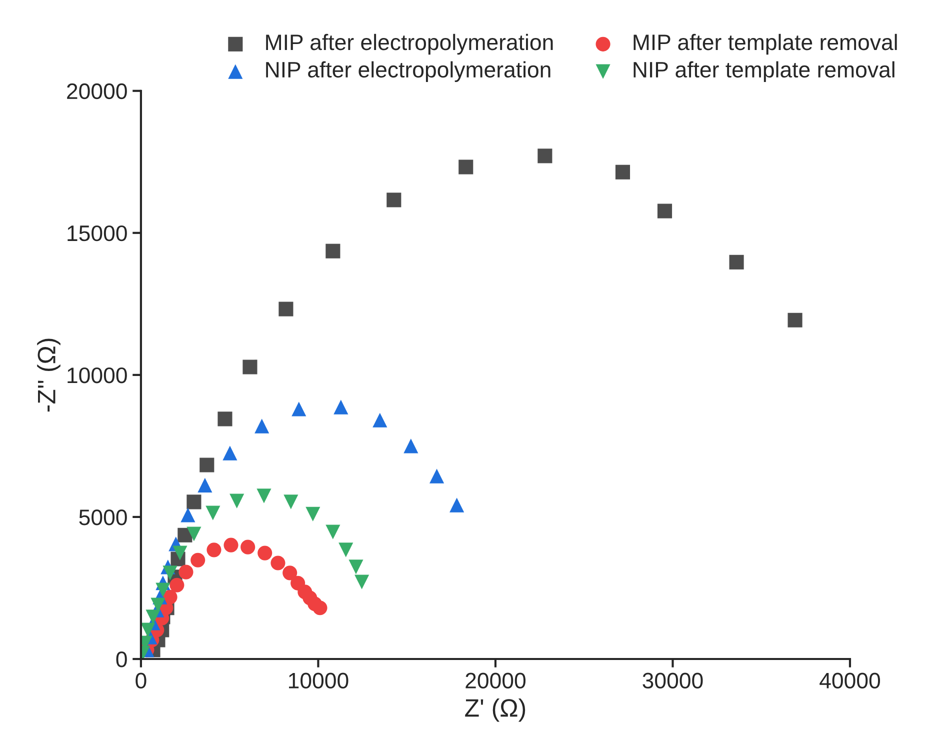 The height and width of the screenshot is (751, 946). I want to click on x-tick-label: 40000, so click(850, 680).